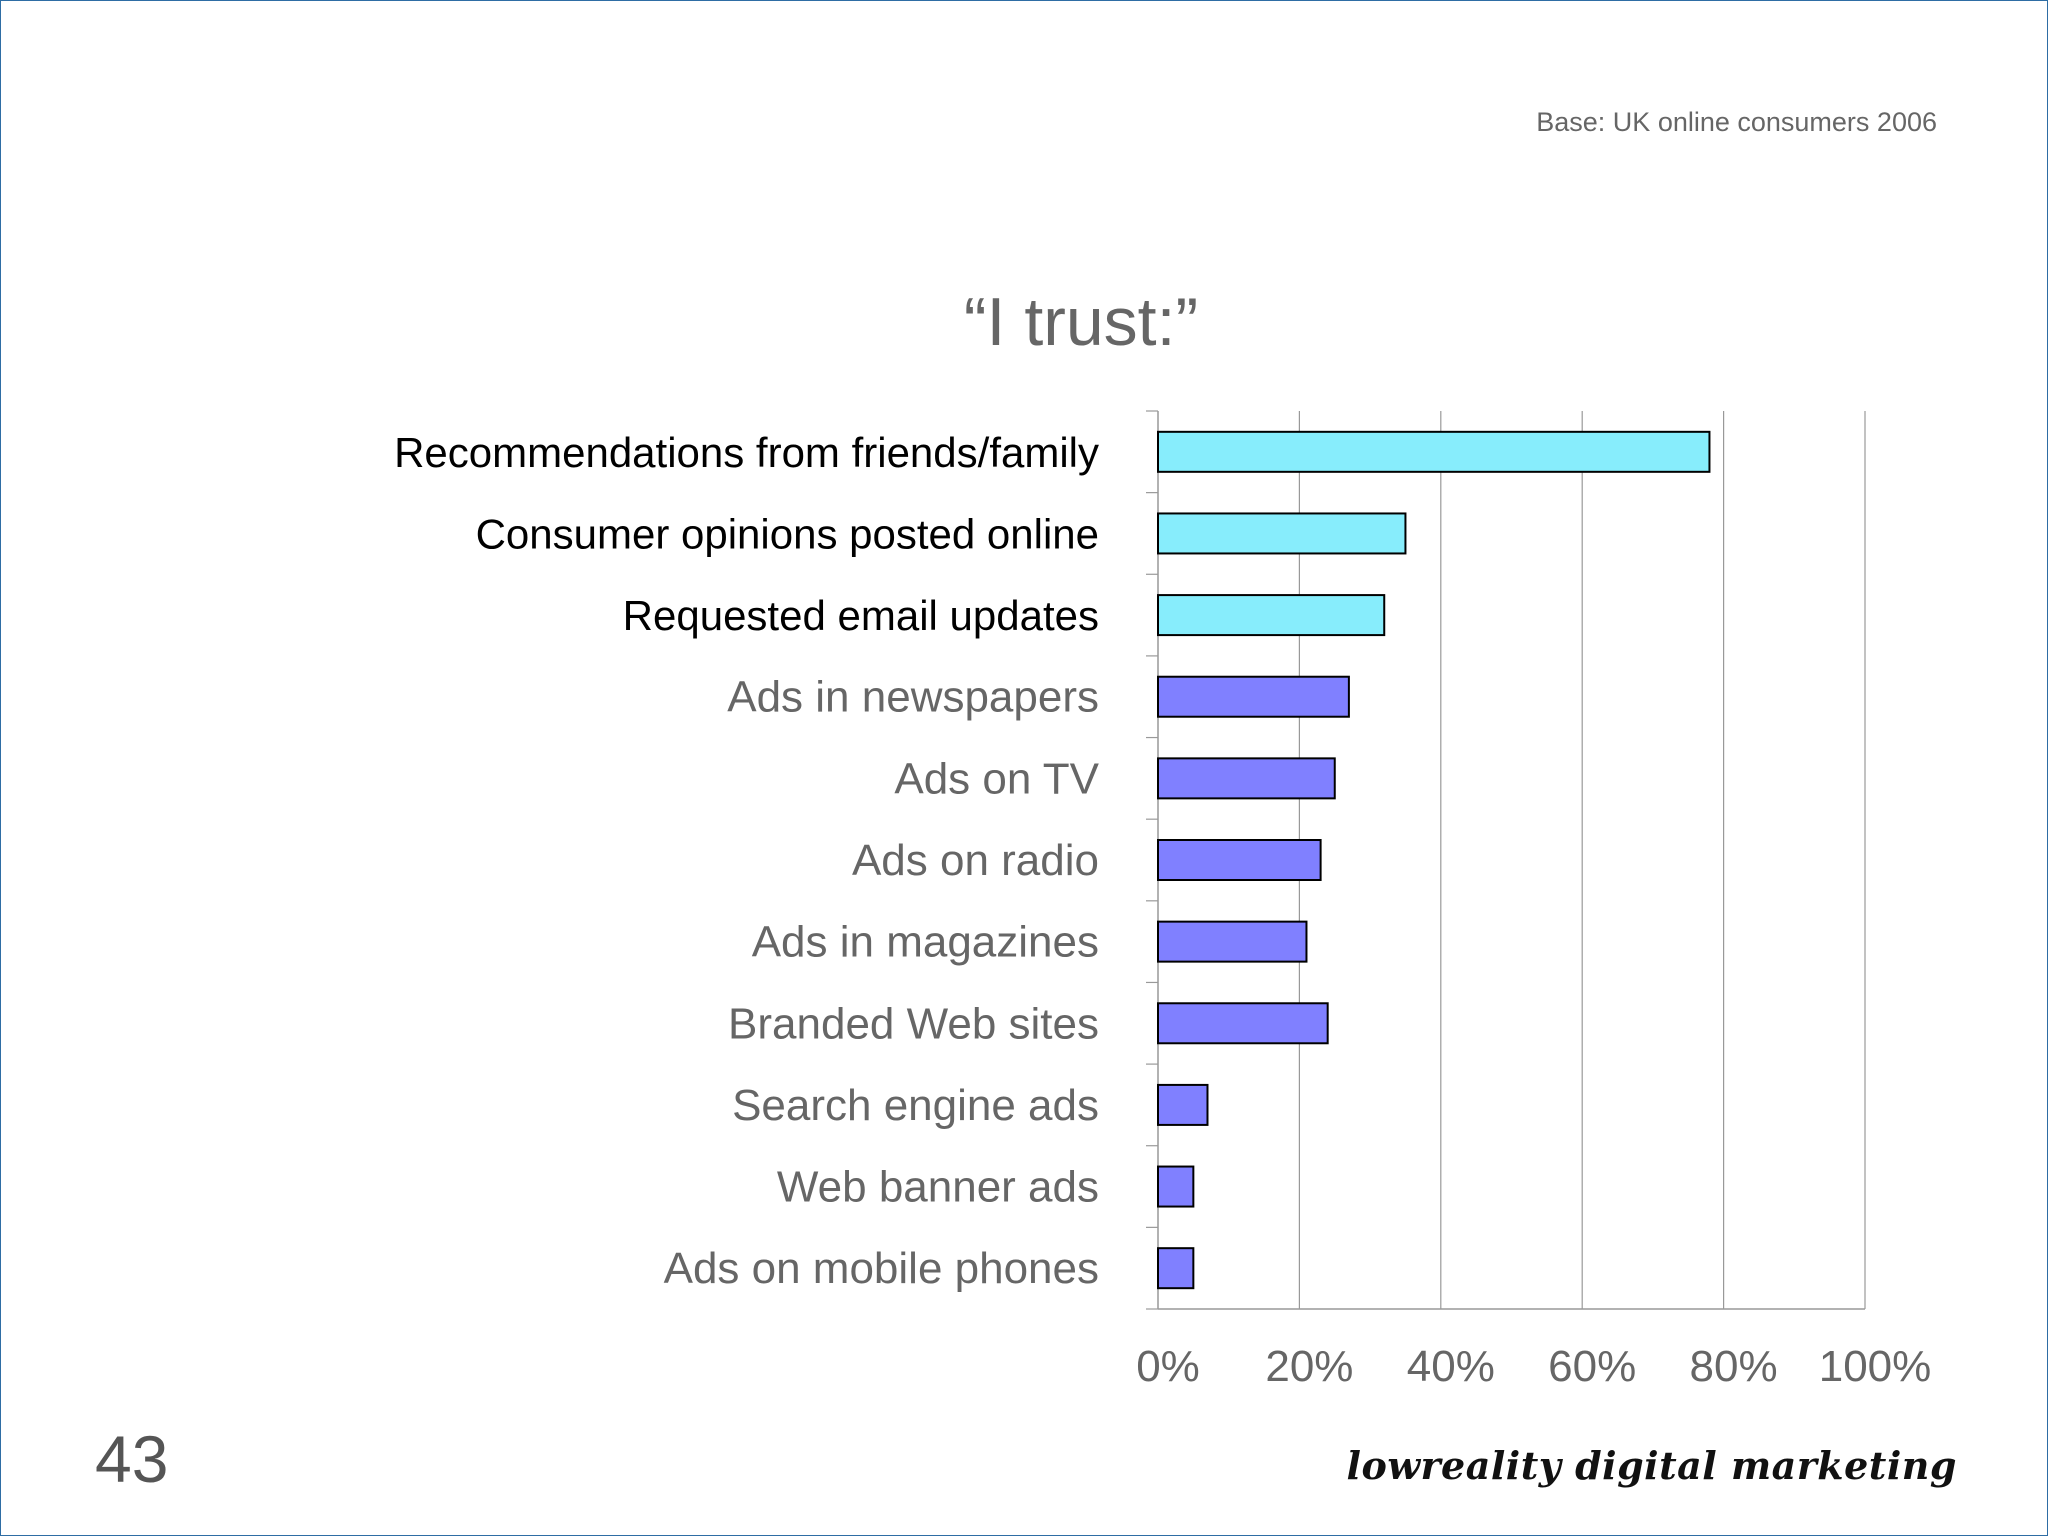  Describe the element at coordinates (938, 1187) in the screenshot. I see `category-label: Web banner ads` at that location.